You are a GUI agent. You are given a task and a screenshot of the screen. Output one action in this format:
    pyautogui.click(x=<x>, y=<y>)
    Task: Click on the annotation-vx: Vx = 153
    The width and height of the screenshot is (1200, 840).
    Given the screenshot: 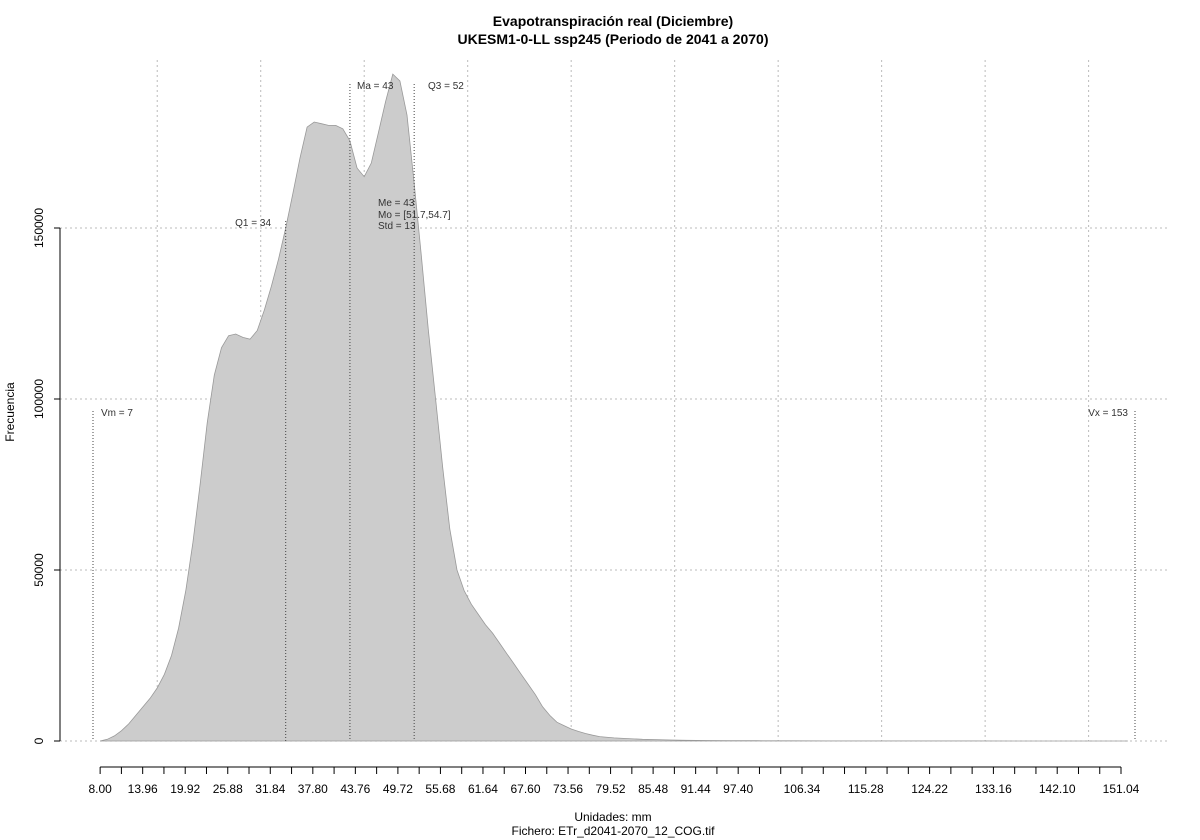 What is the action you would take?
    pyautogui.click(x=1108, y=413)
    